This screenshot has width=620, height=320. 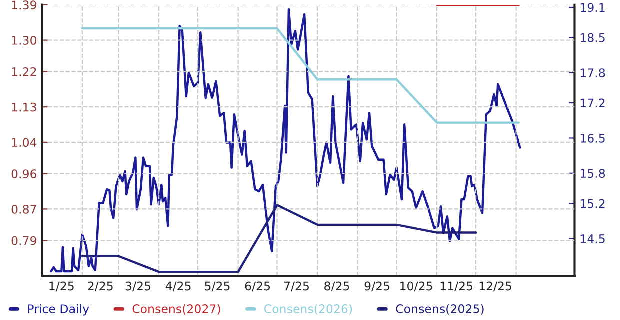 I want to click on x-tick-label: 4/25, so click(x=178, y=287).